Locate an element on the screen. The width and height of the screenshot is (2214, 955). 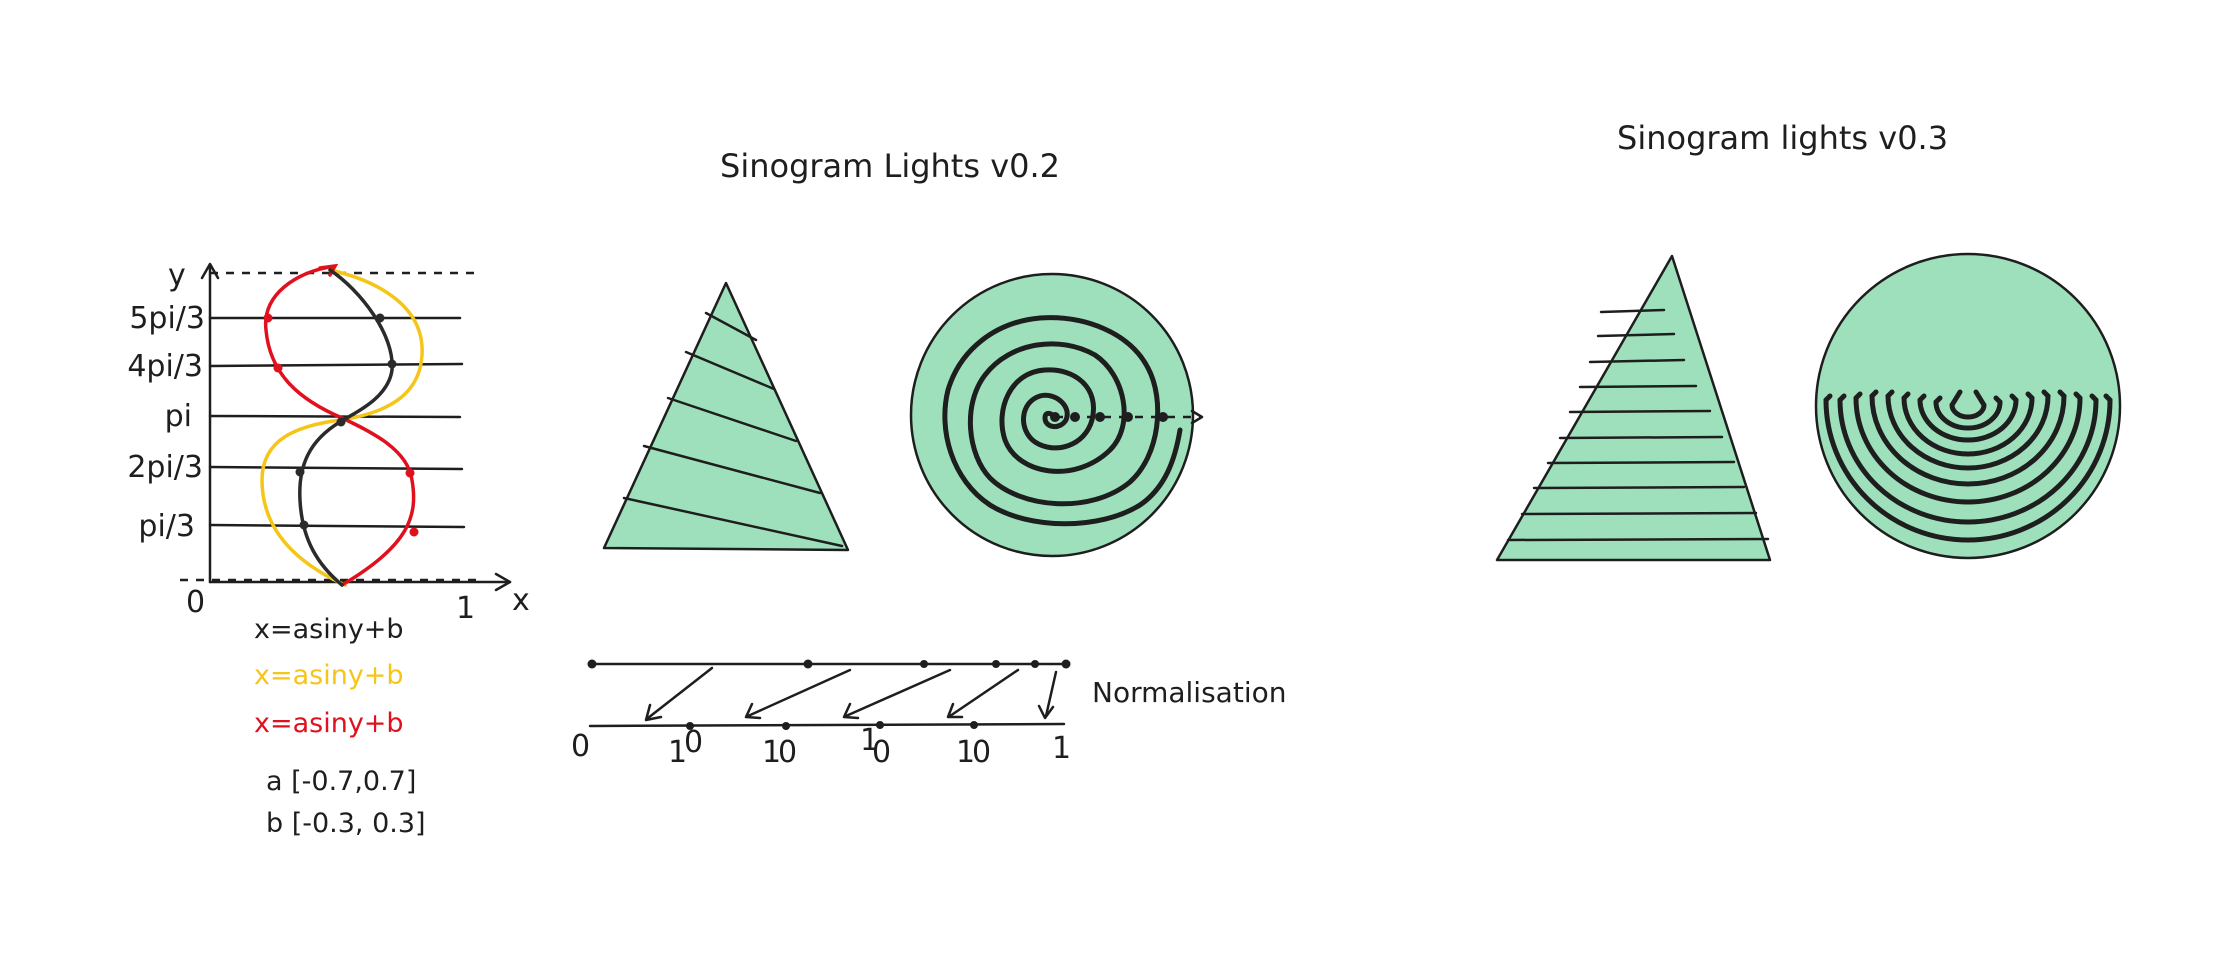
x-end-label: 1 is located at coordinates (465, 608).